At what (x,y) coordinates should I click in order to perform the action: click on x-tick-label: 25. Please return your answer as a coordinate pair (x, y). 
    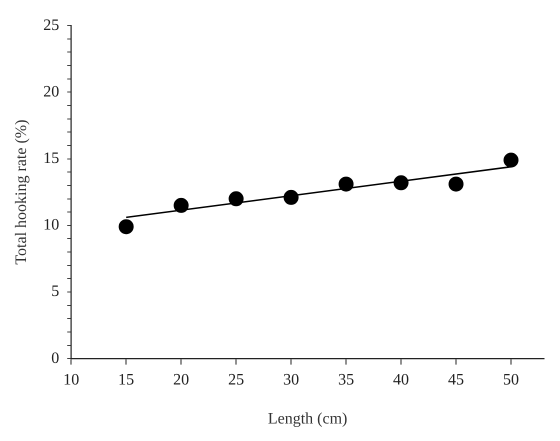
    Looking at the image, I should click on (236, 379).